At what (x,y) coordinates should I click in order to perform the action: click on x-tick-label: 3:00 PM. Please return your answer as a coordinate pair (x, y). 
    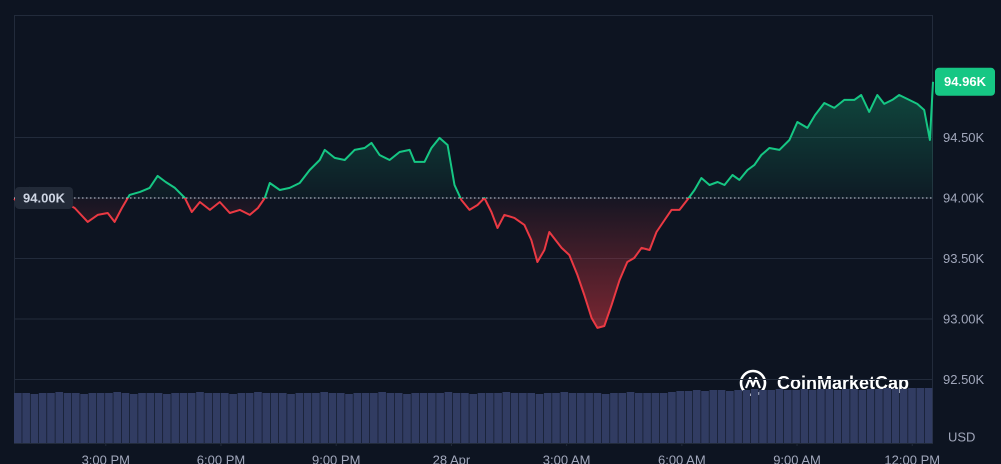
    Looking at the image, I should click on (106, 458).